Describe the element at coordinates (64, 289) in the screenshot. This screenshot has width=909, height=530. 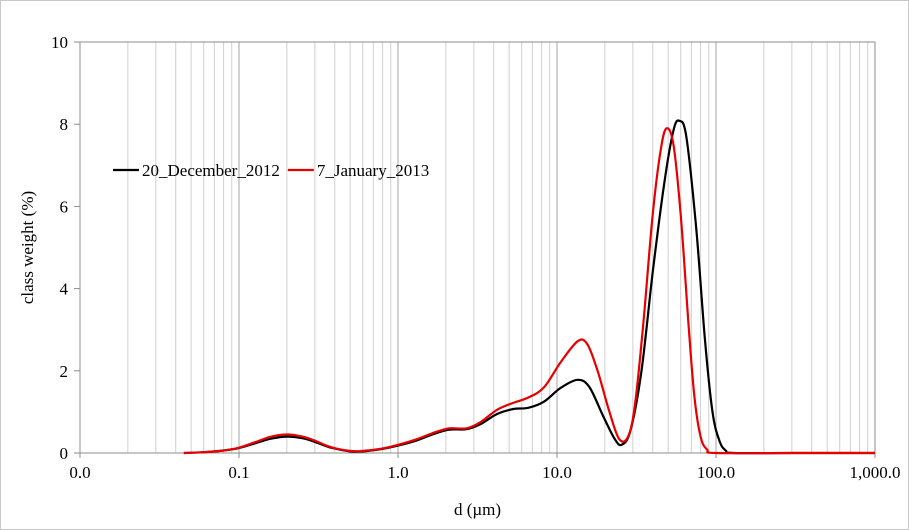
I see `y-tick-label: 4` at that location.